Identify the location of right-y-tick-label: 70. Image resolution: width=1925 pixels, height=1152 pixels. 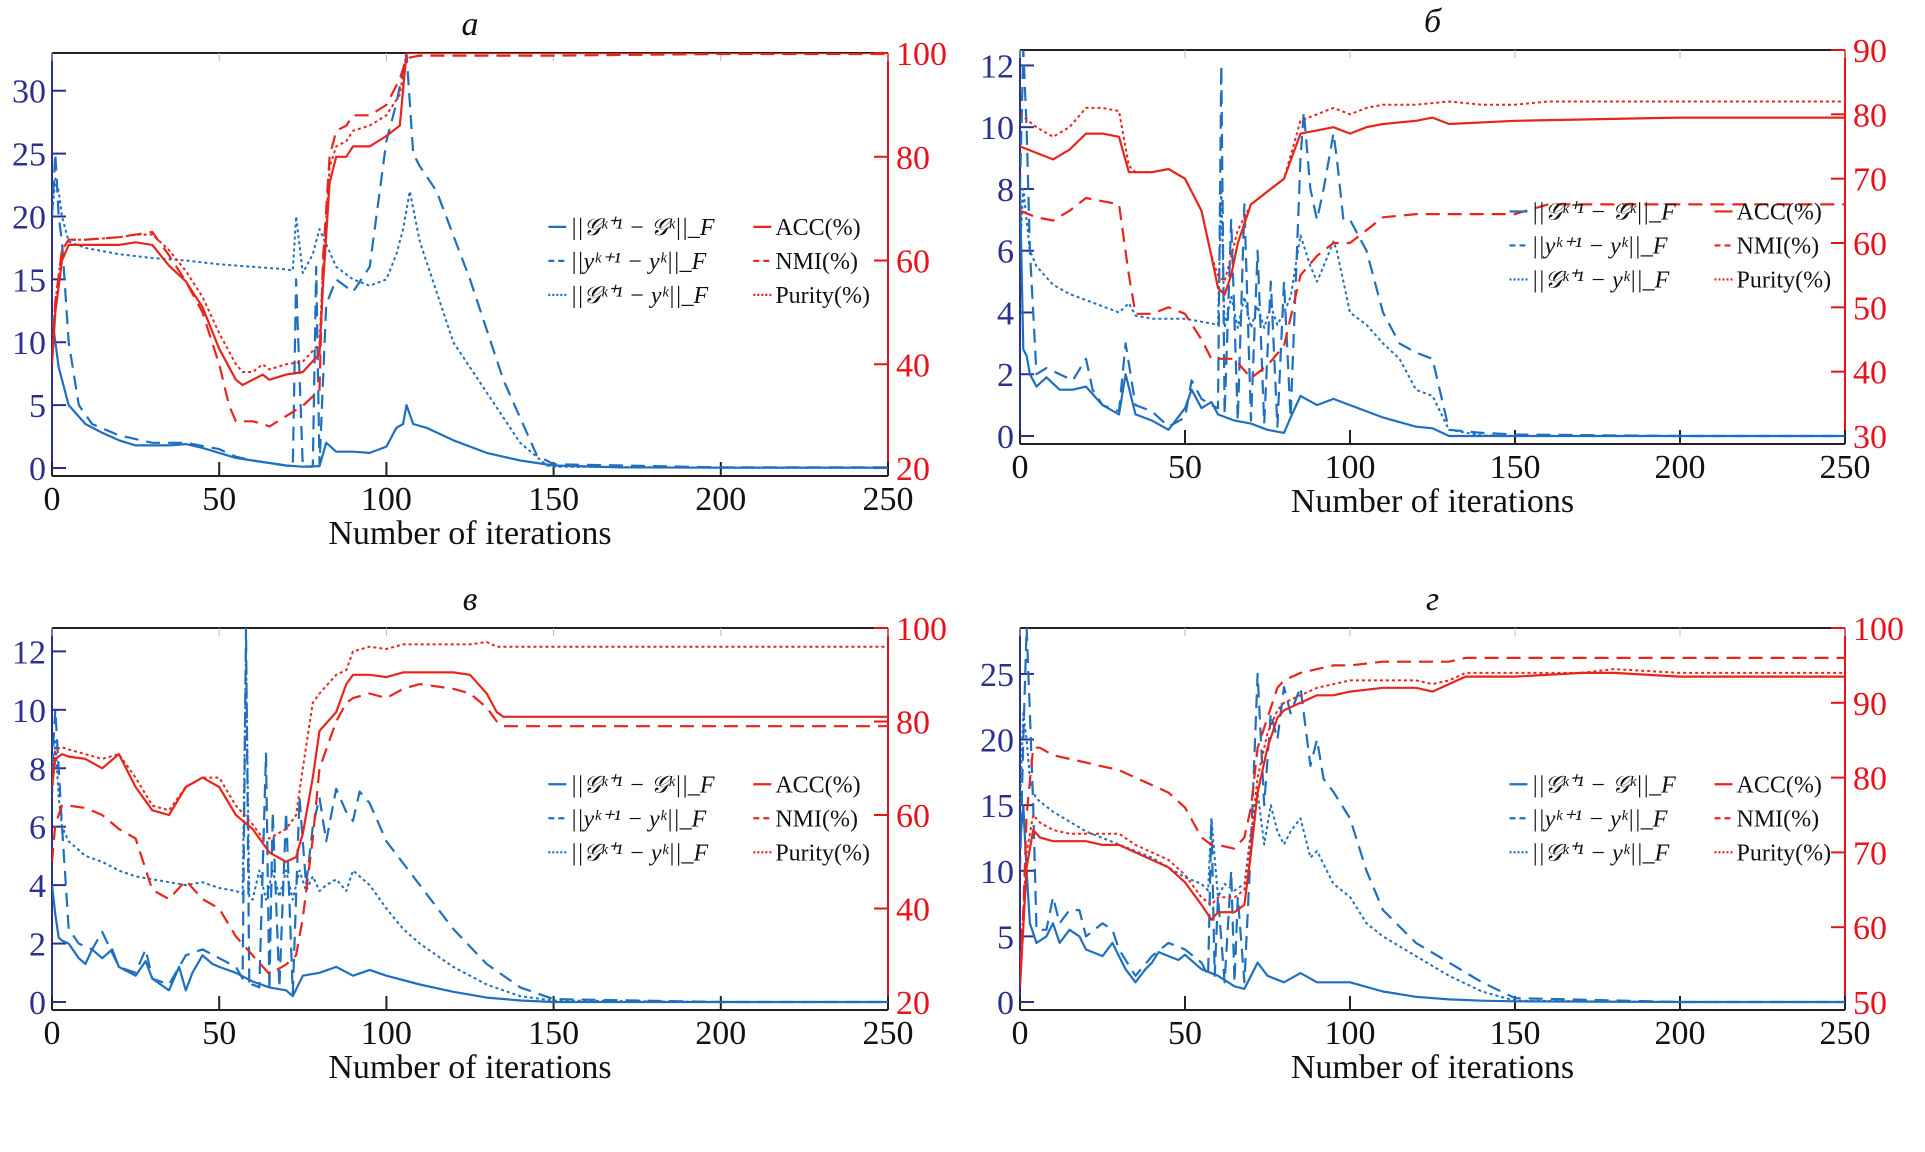
(1870, 180).